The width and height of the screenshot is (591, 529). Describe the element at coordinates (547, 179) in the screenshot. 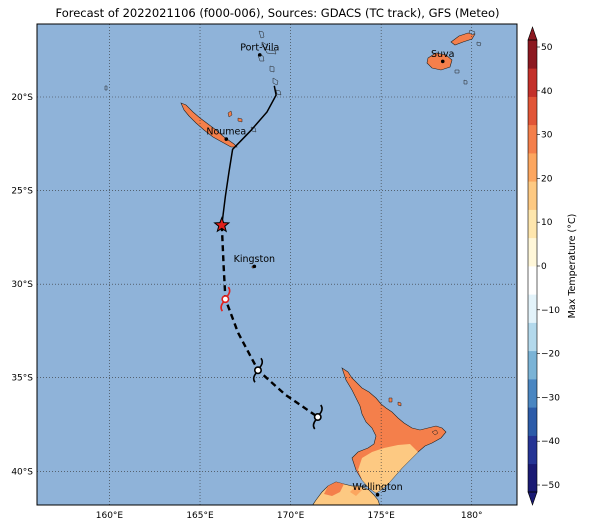

I see `colorbar-tick-label: 20` at that location.